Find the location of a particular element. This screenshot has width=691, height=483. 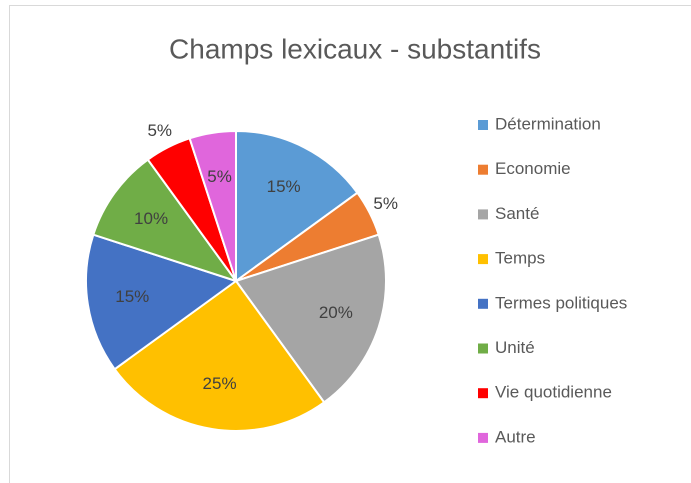

data-label: 20% is located at coordinates (336, 312).